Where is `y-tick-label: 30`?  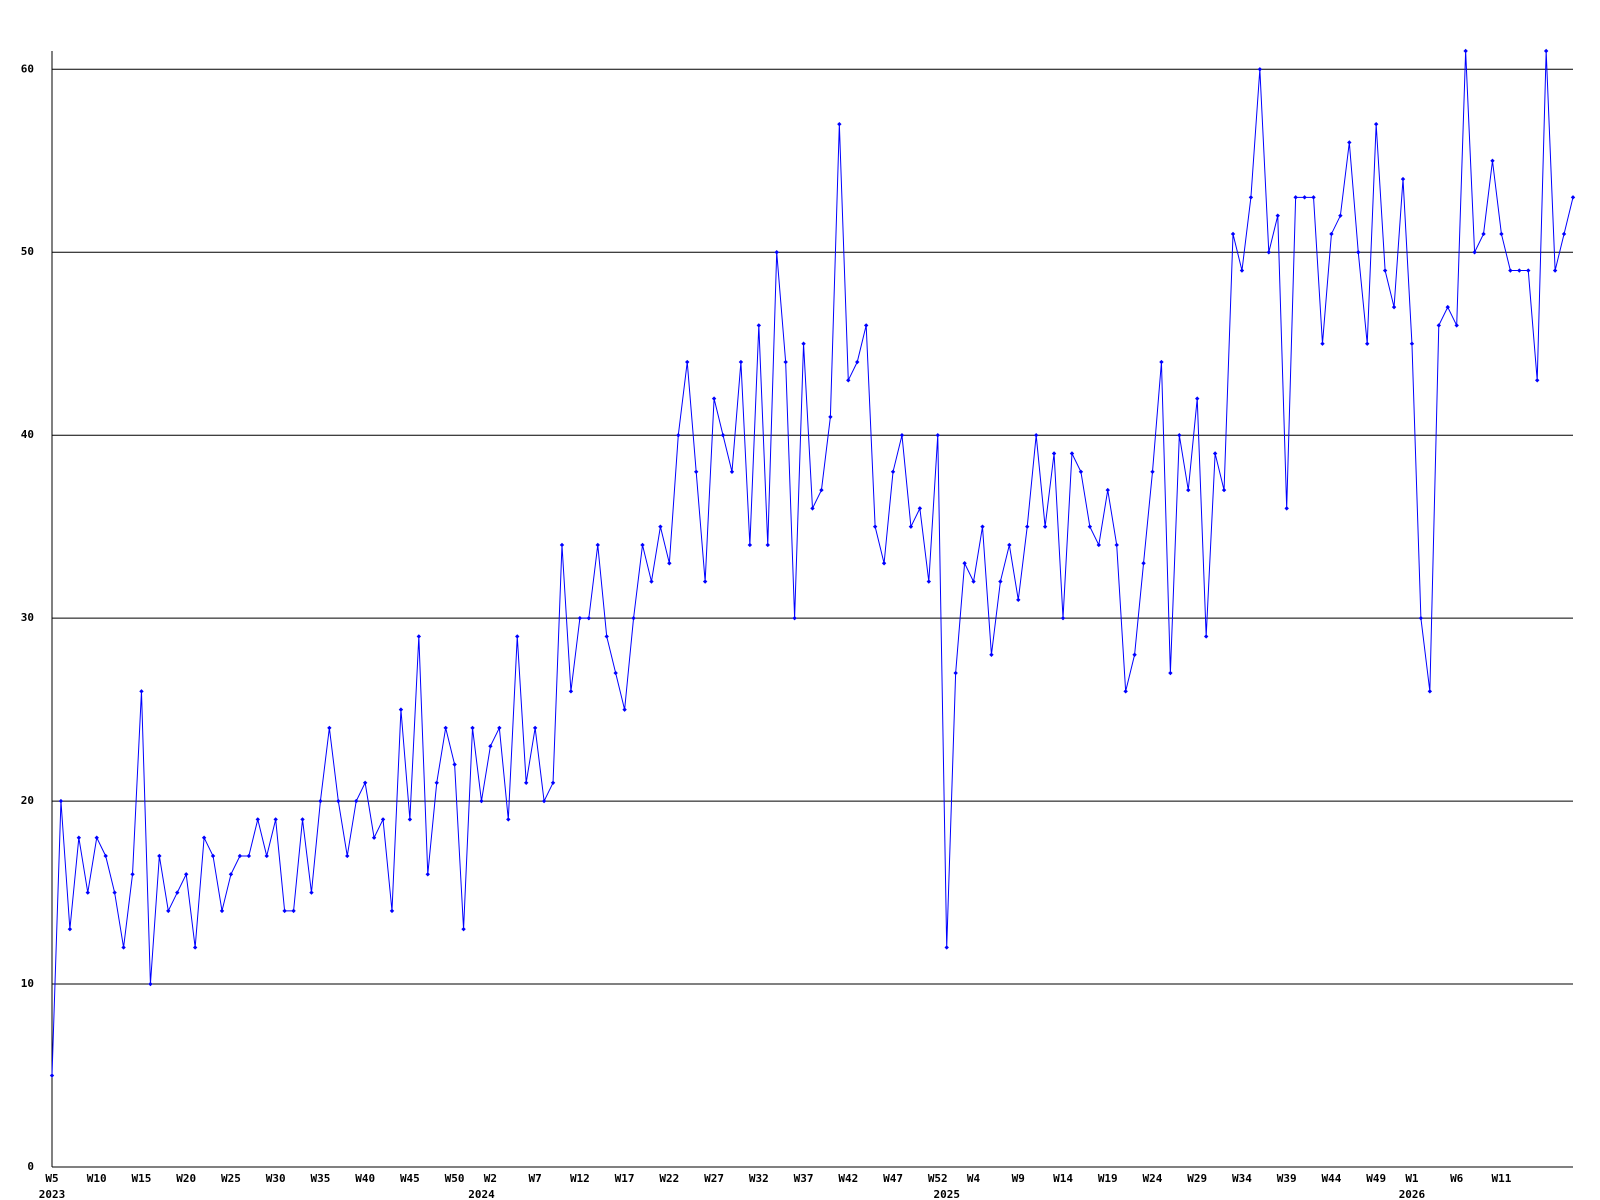
y-tick-label: 30 is located at coordinates (27, 617).